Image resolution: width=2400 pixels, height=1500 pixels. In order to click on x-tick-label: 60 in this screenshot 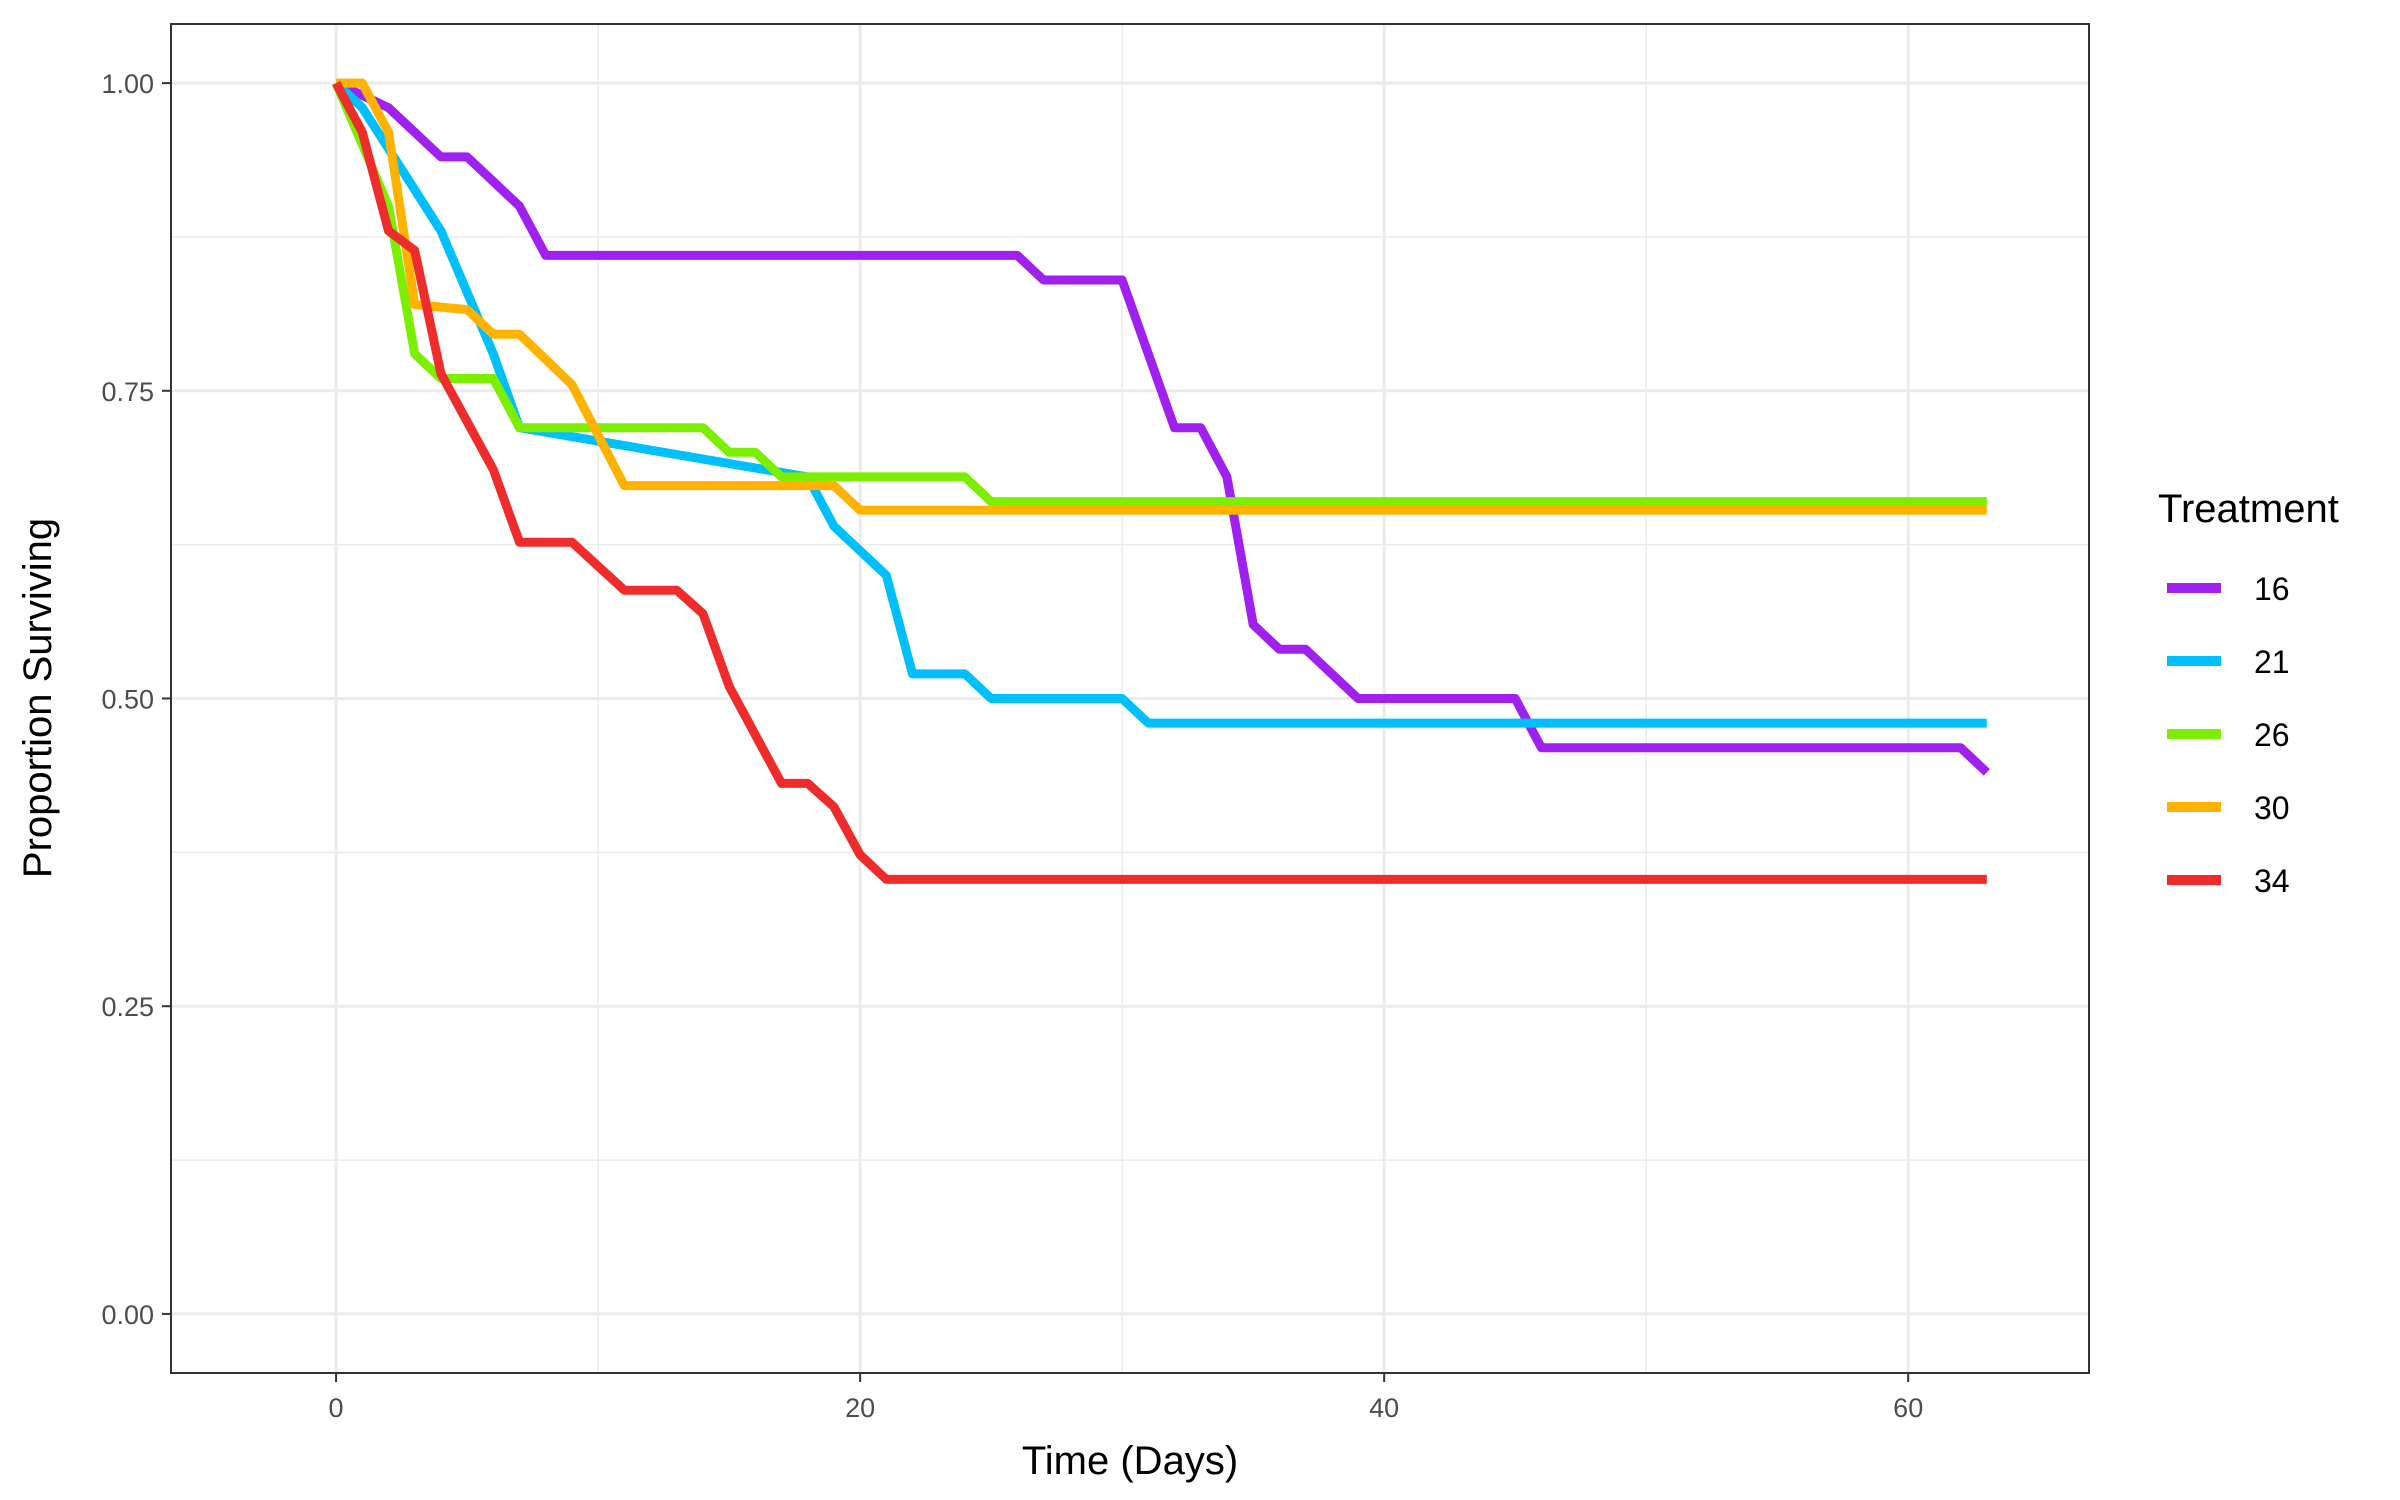, I will do `click(1908, 1408)`.